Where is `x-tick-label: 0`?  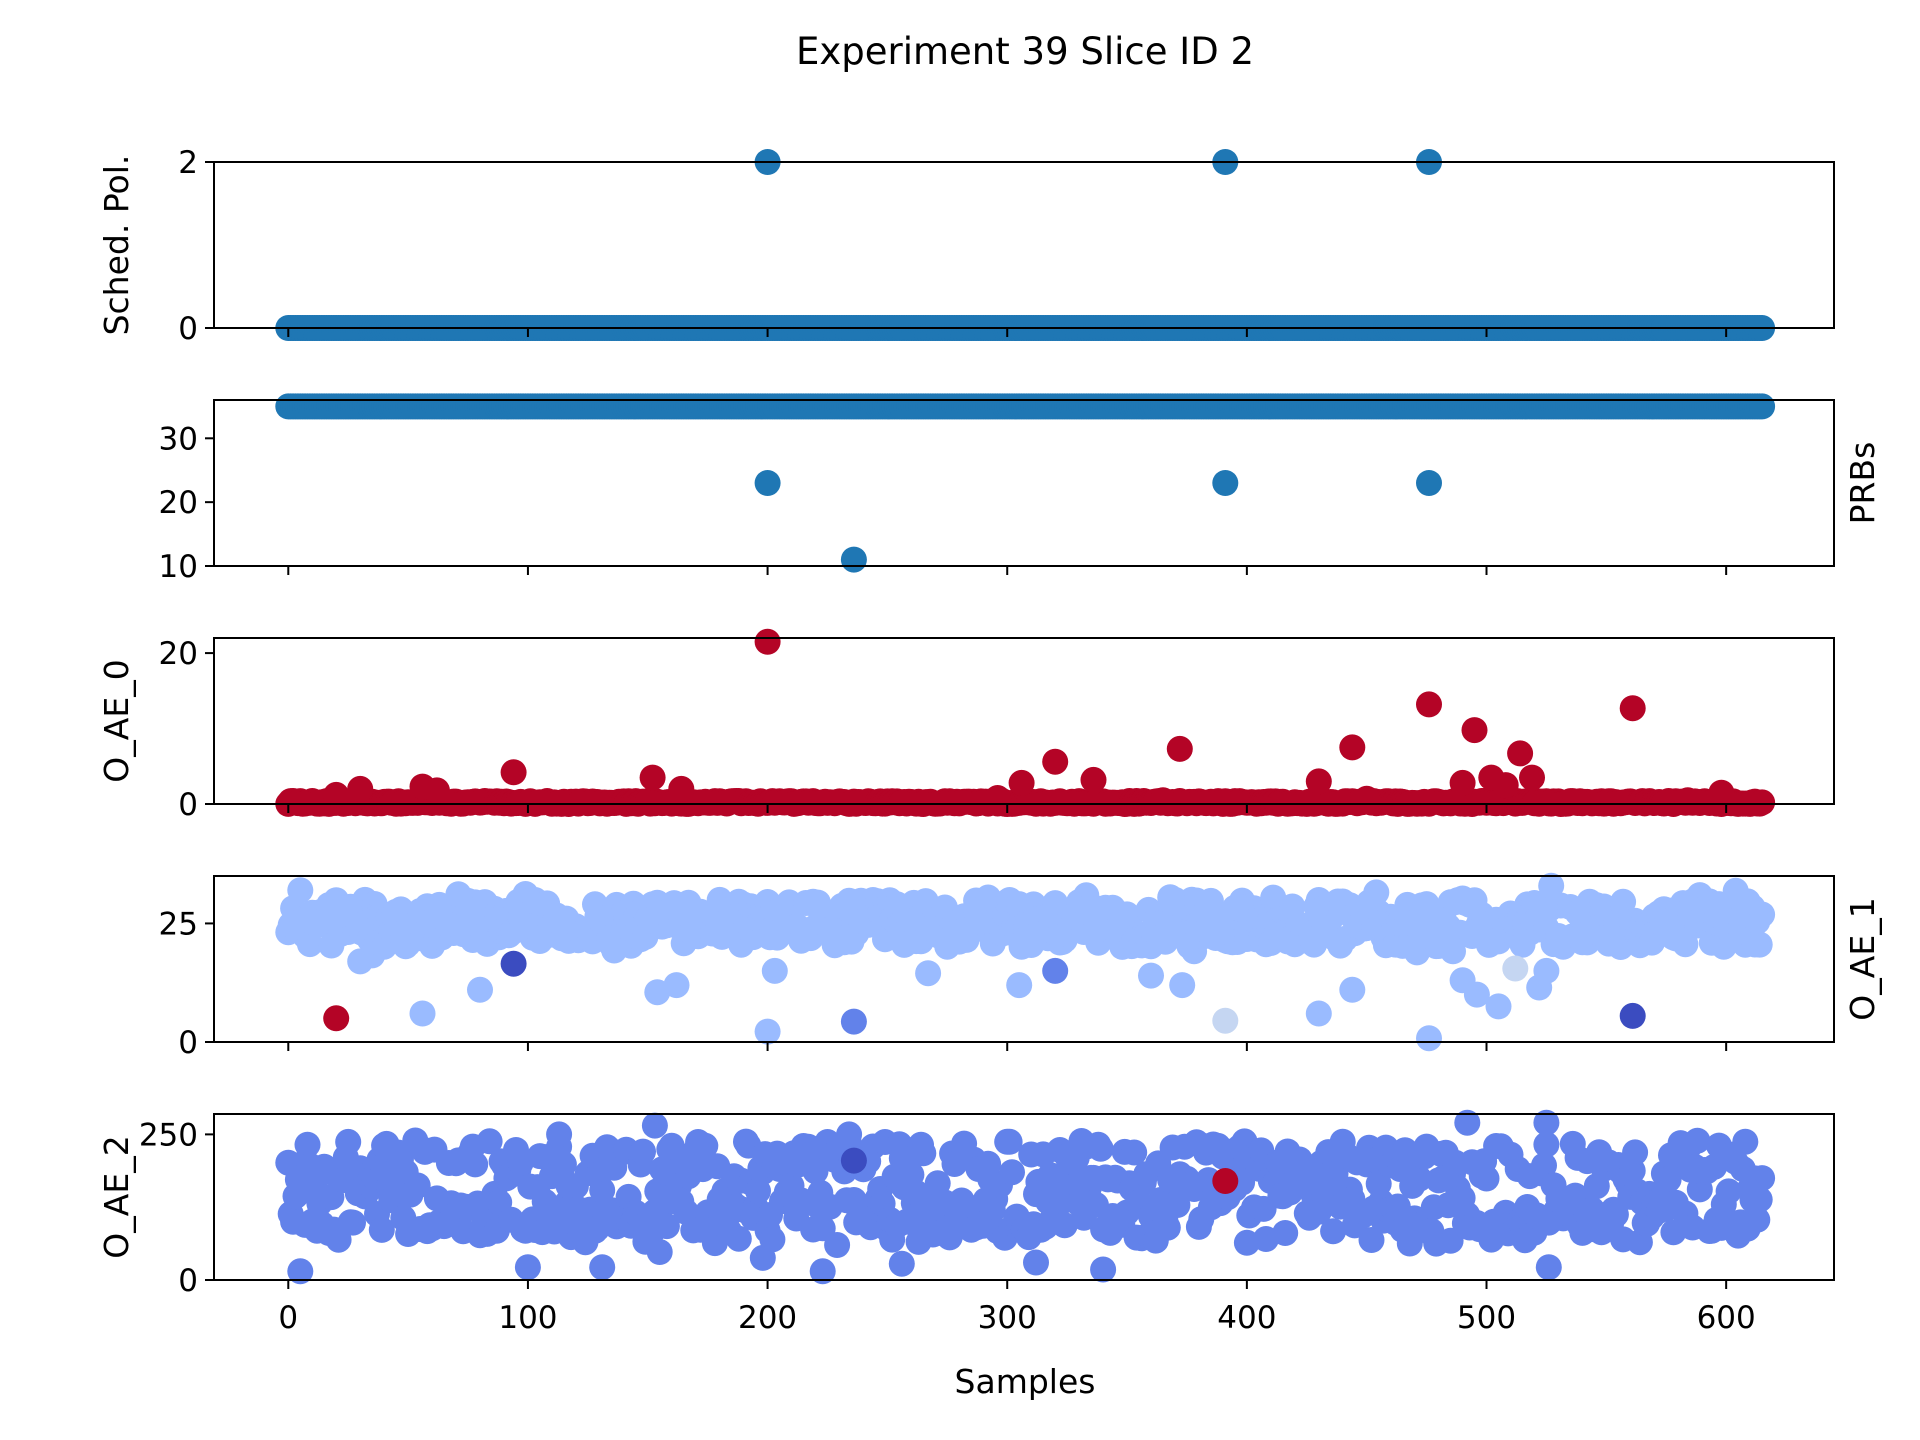
x-tick-label: 0 is located at coordinates (288, 1318).